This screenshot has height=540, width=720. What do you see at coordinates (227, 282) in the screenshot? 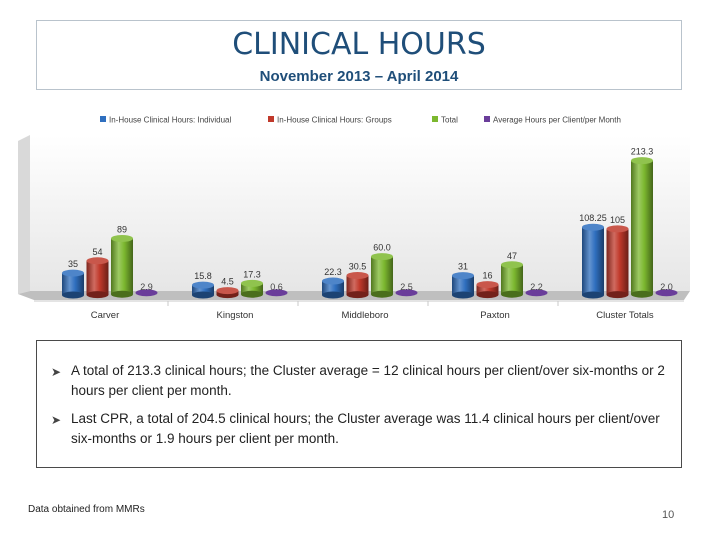
I see `data-label: 4.5` at bounding box center [227, 282].